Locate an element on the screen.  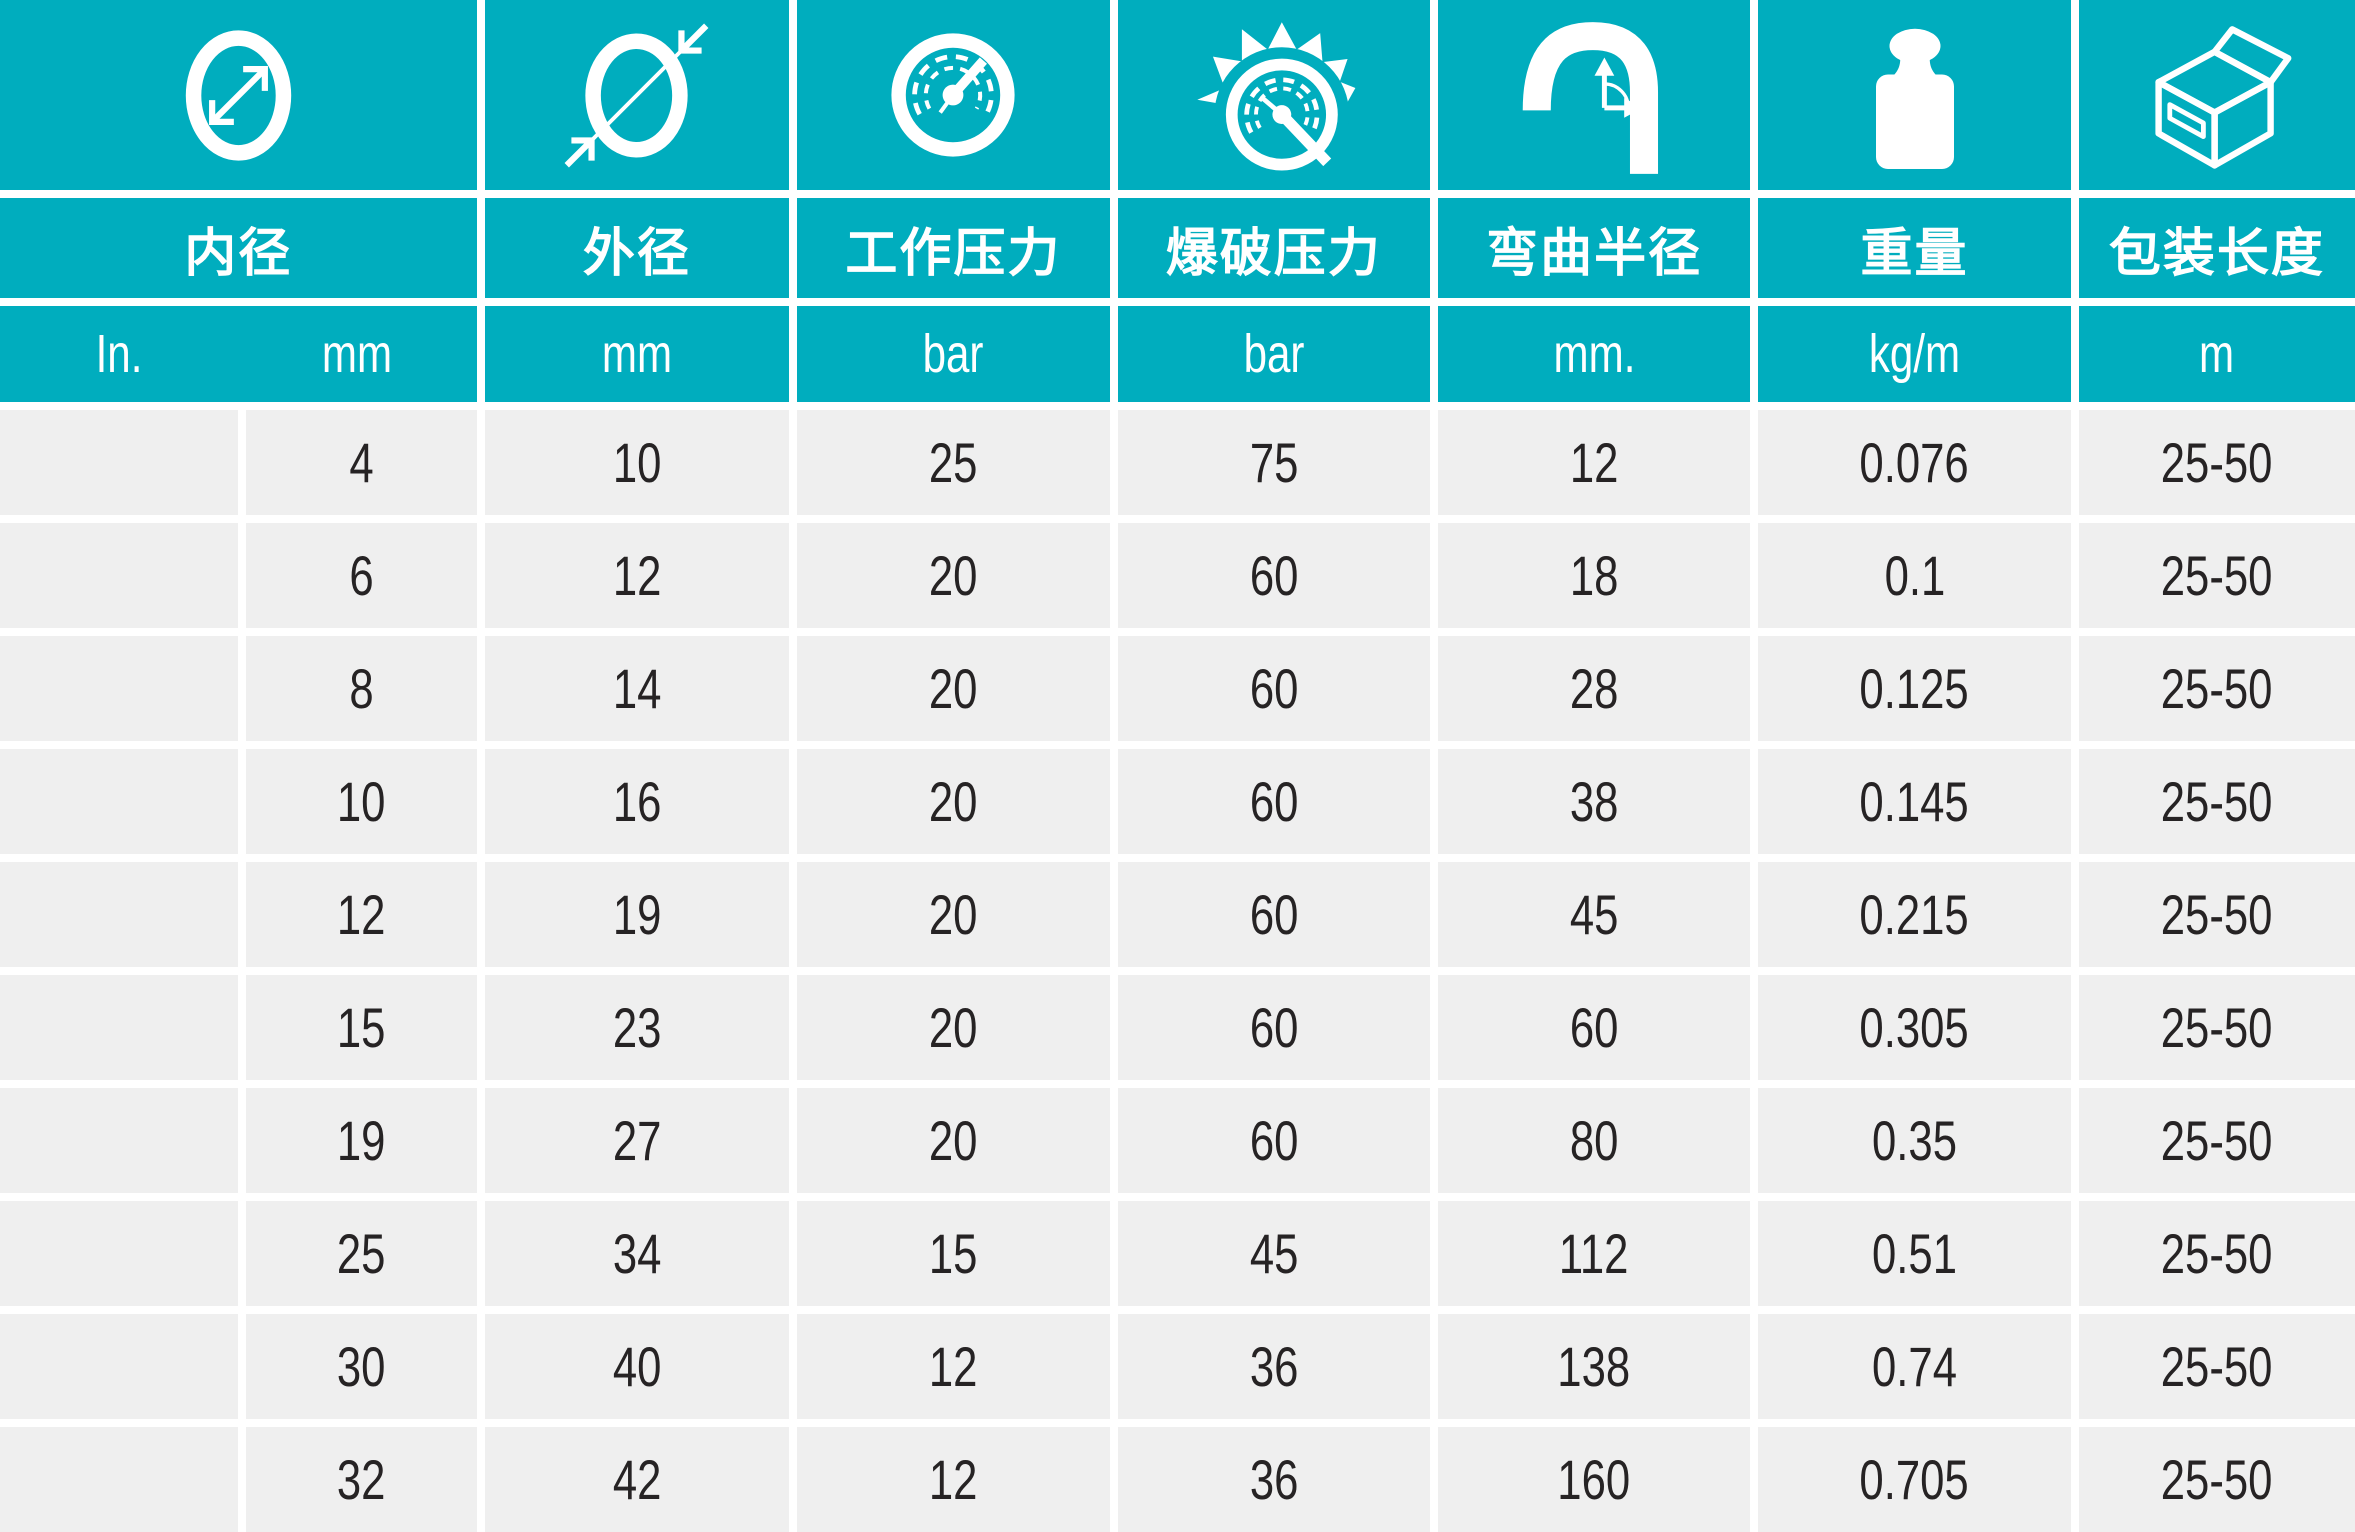
cell-weight-kg-m: 0.076 is located at coordinates (1914, 462).